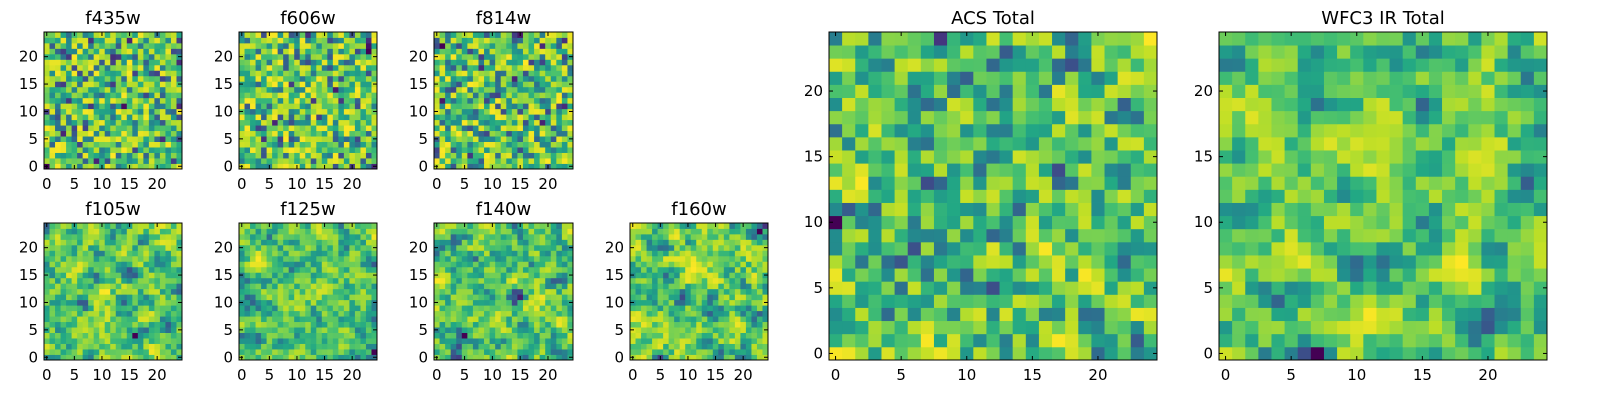  I want to click on plot-frame, so click(699, 291).